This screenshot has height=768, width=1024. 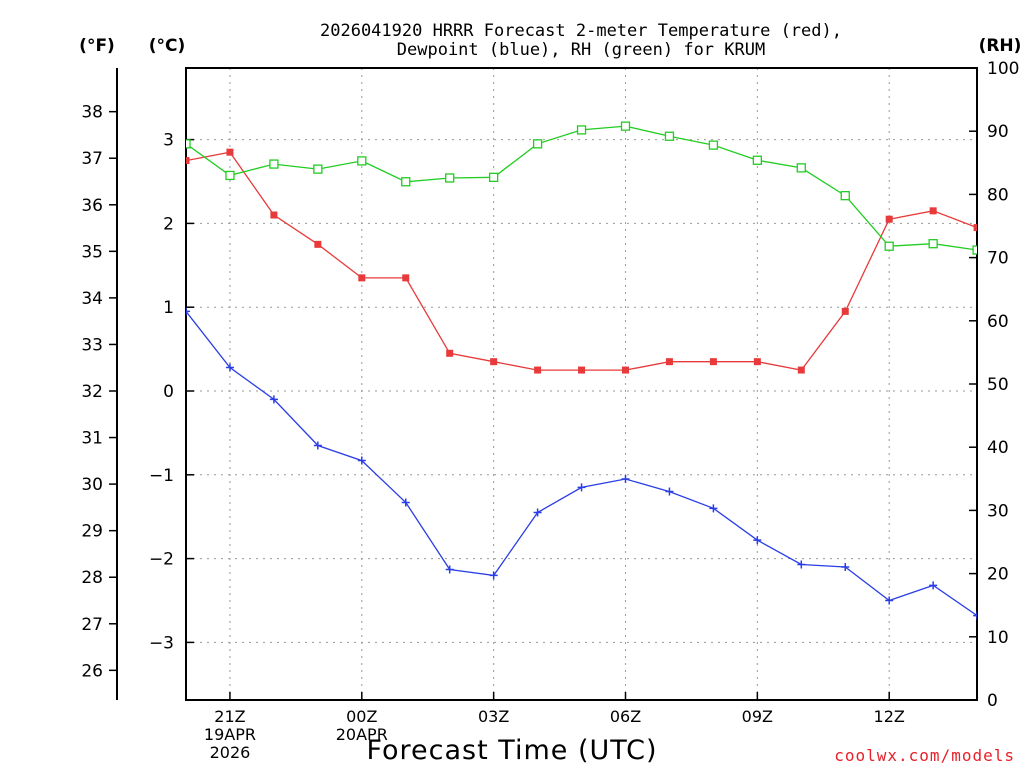 I want to click on fahrenheit-tick-label: 37, so click(x=92, y=159).